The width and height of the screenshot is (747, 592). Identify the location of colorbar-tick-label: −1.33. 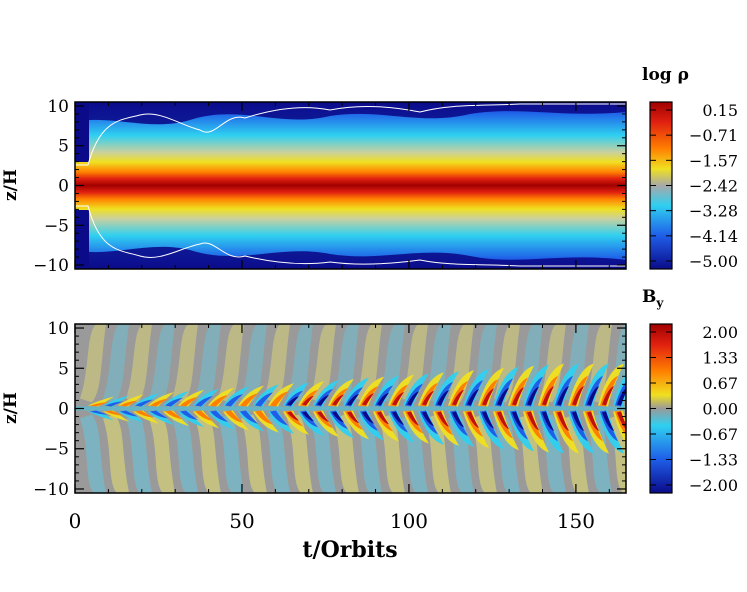
(713, 460).